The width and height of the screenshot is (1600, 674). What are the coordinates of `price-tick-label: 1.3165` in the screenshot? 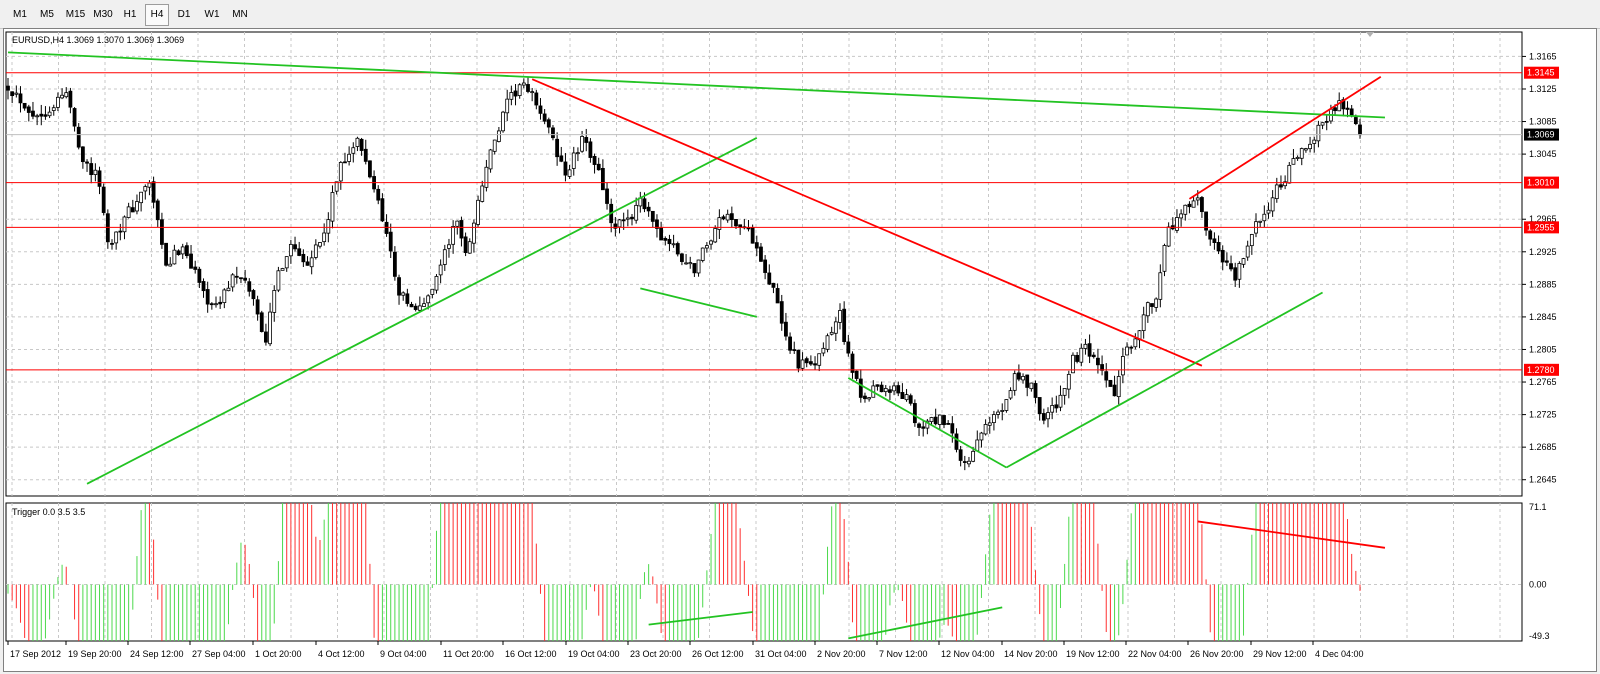 It's located at (1543, 56).